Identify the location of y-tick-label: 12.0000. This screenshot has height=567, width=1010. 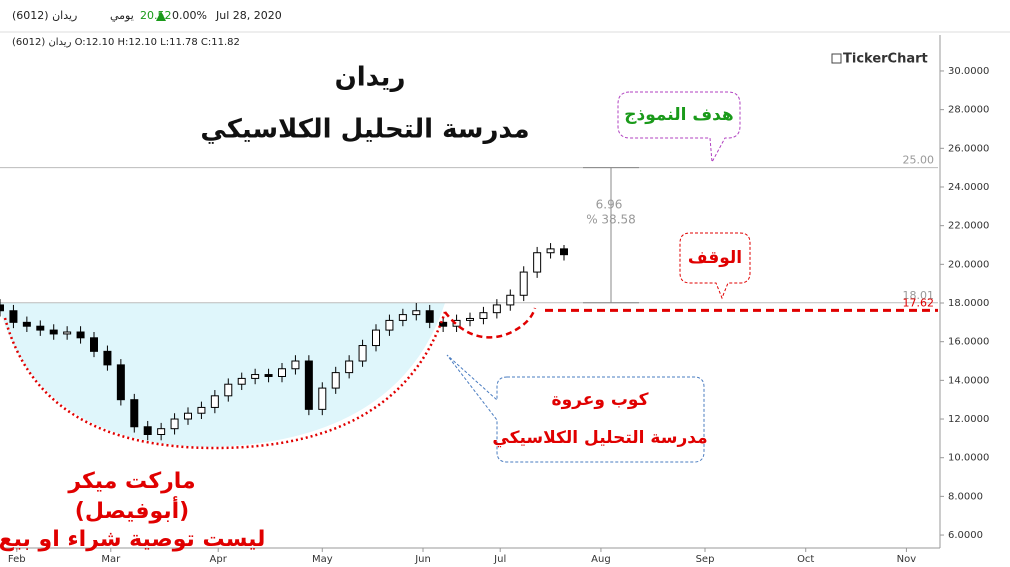
(968, 419).